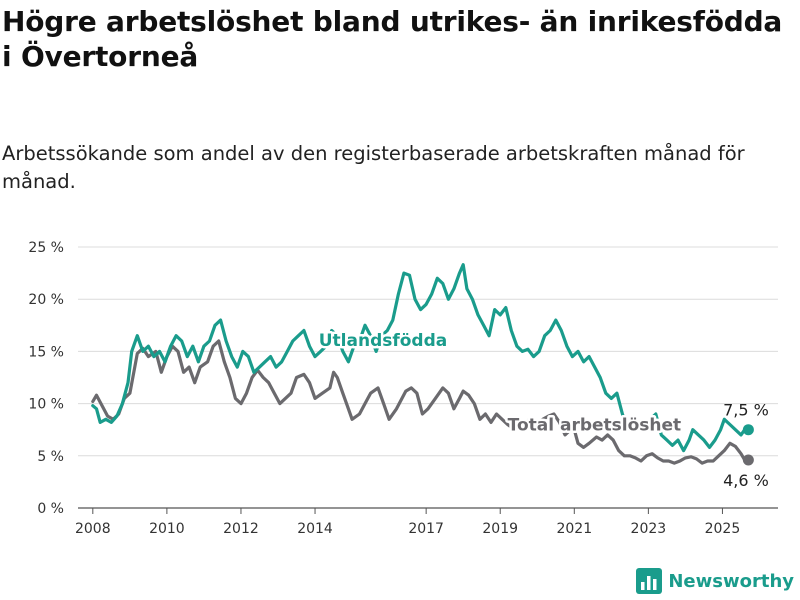 This screenshot has width=800, height=600. I want to click on chart-logo-icon, so click(649, 581).